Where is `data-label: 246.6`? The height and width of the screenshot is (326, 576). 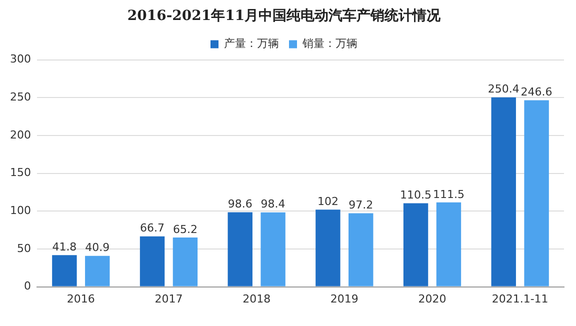 data-label: 246.6 is located at coordinates (536, 92).